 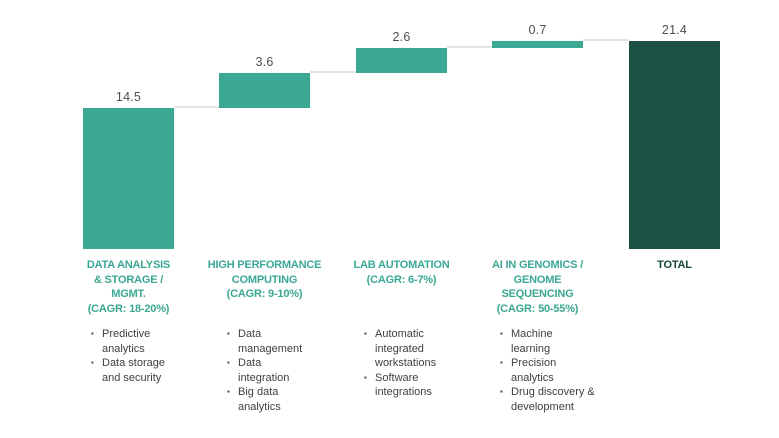 What do you see at coordinates (264, 279) in the screenshot?
I see `category-heading: HIGH PERFORMANCE COMPUTING (CAGR: 9-10%)` at bounding box center [264, 279].